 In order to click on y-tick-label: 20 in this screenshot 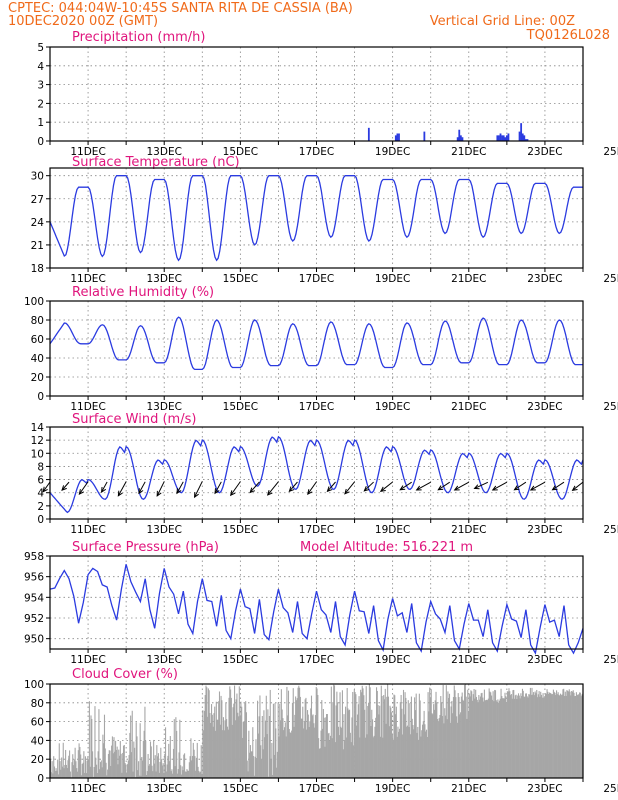, I will do `click(37, 378)`.